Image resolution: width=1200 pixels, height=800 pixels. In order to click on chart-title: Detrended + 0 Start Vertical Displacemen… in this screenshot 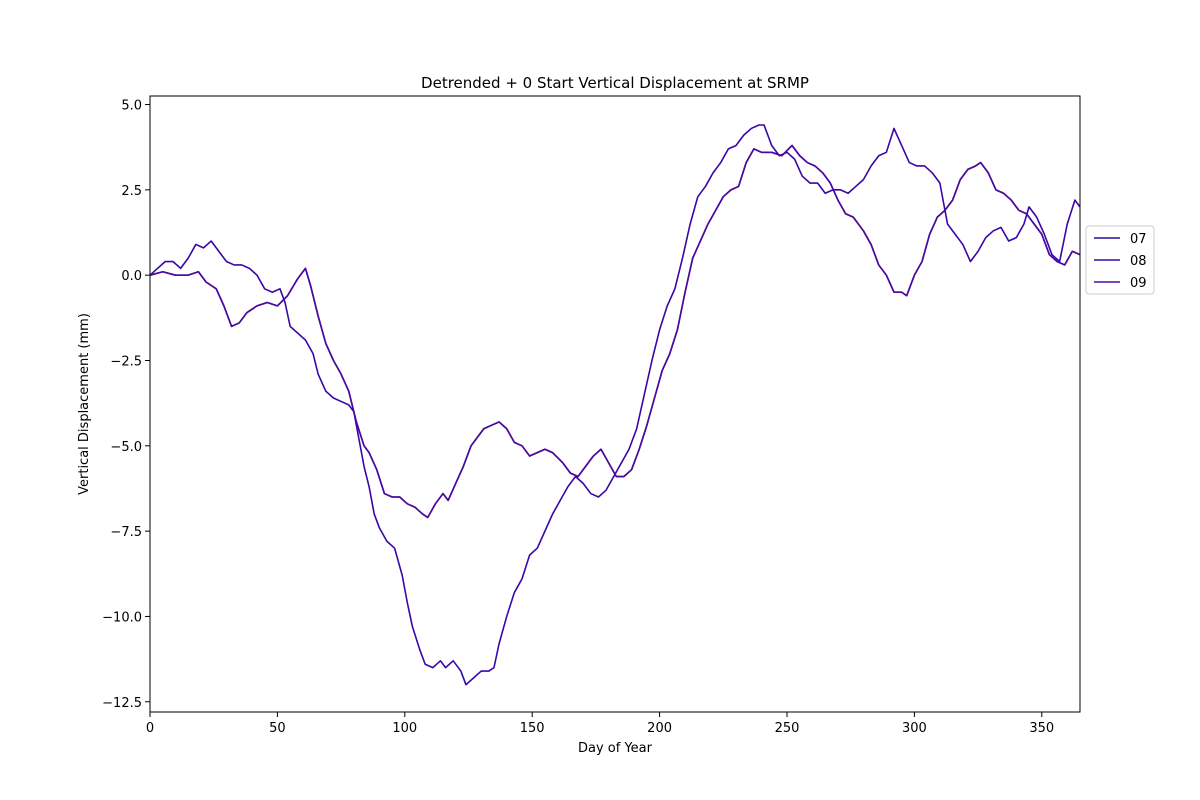, I will do `click(615, 83)`.